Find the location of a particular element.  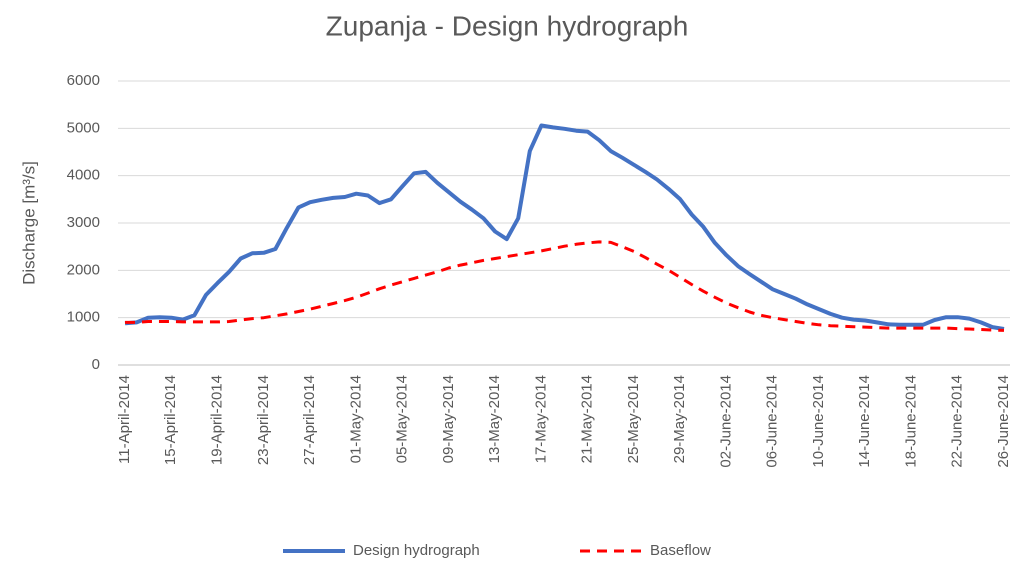

y-tick-label: 0 is located at coordinates (96, 364).